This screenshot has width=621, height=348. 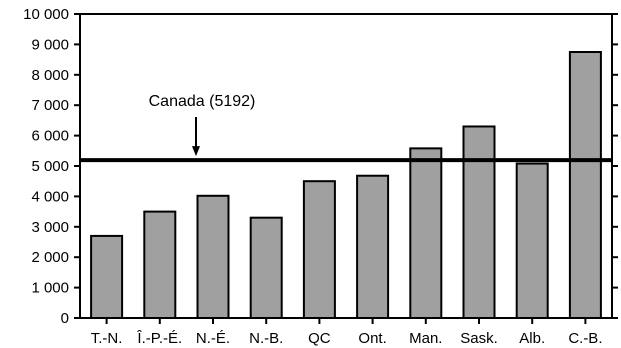 What do you see at coordinates (50, 288) in the screenshot?
I see `y-tick-label: 1 000` at bounding box center [50, 288].